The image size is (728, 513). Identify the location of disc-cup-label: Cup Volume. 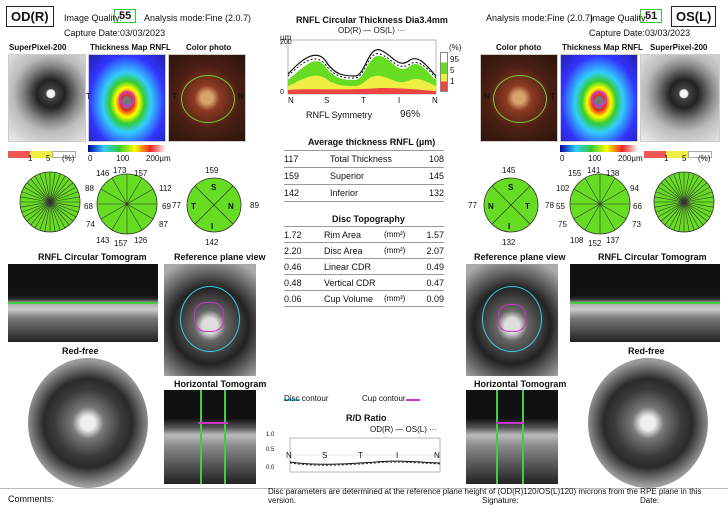
(349, 298).